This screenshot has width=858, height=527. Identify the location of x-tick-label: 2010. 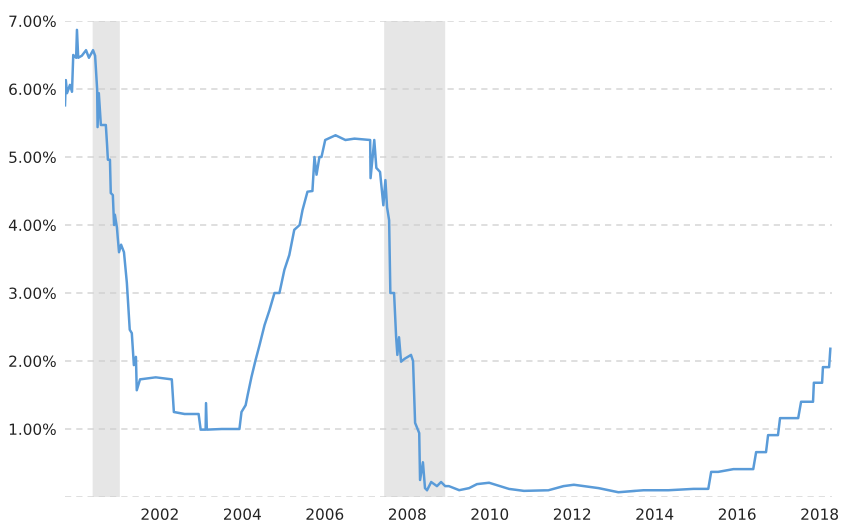
(489, 514).